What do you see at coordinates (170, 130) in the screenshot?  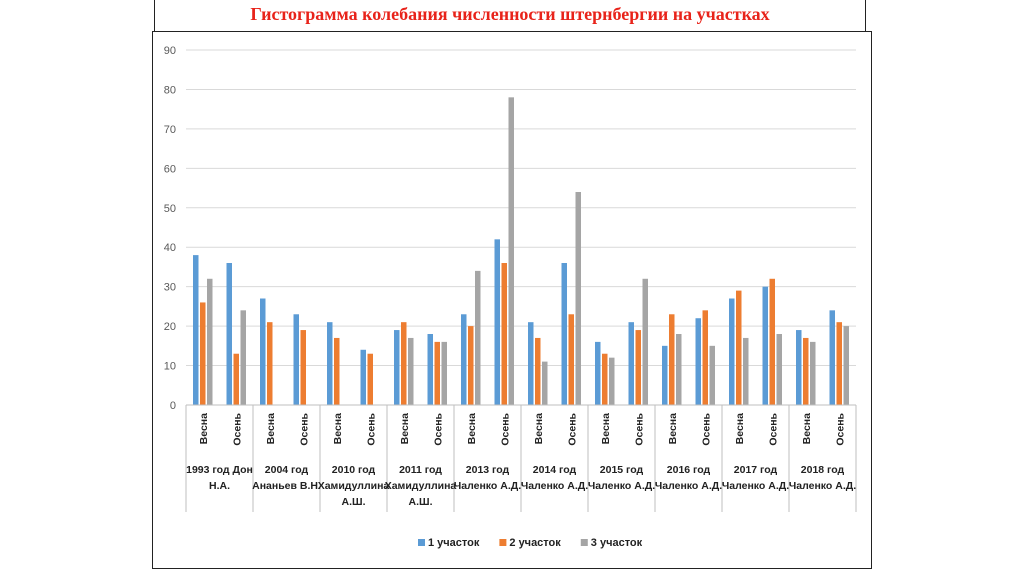 I see `y-tick-label: 70` at bounding box center [170, 130].